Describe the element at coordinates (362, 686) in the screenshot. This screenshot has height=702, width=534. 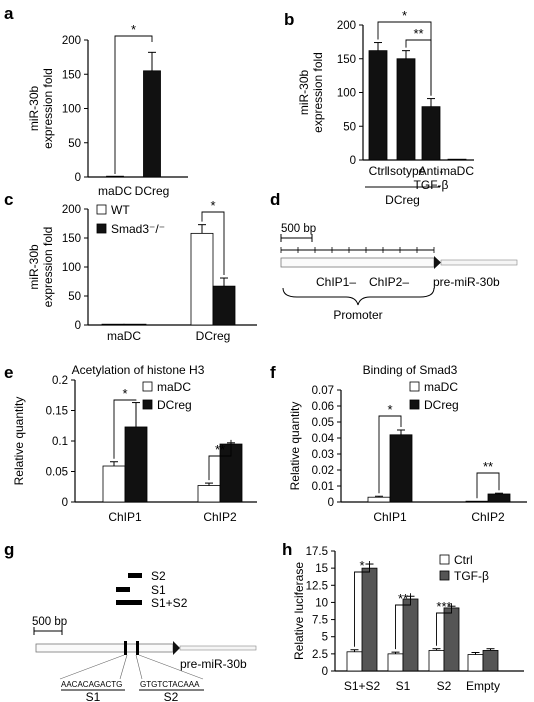
I see `x-tick-label: S1+S2` at that location.